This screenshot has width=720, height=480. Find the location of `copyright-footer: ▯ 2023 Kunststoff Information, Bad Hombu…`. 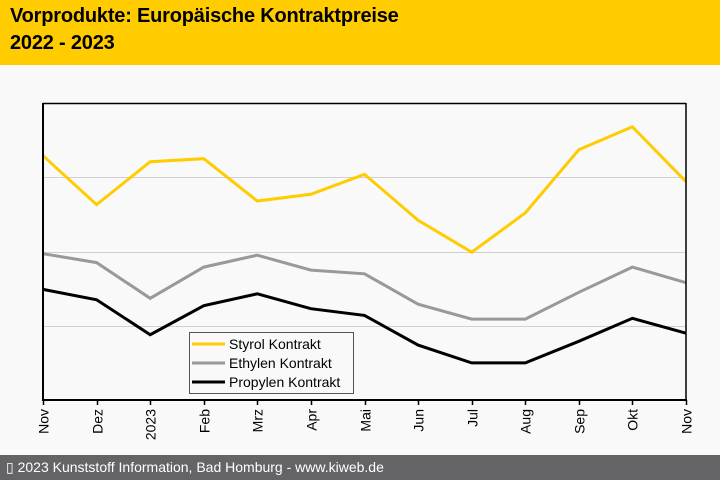

copyright-footer: ▯ 2023 Kunststoff Information, Bad Hombu… is located at coordinates (360, 467).